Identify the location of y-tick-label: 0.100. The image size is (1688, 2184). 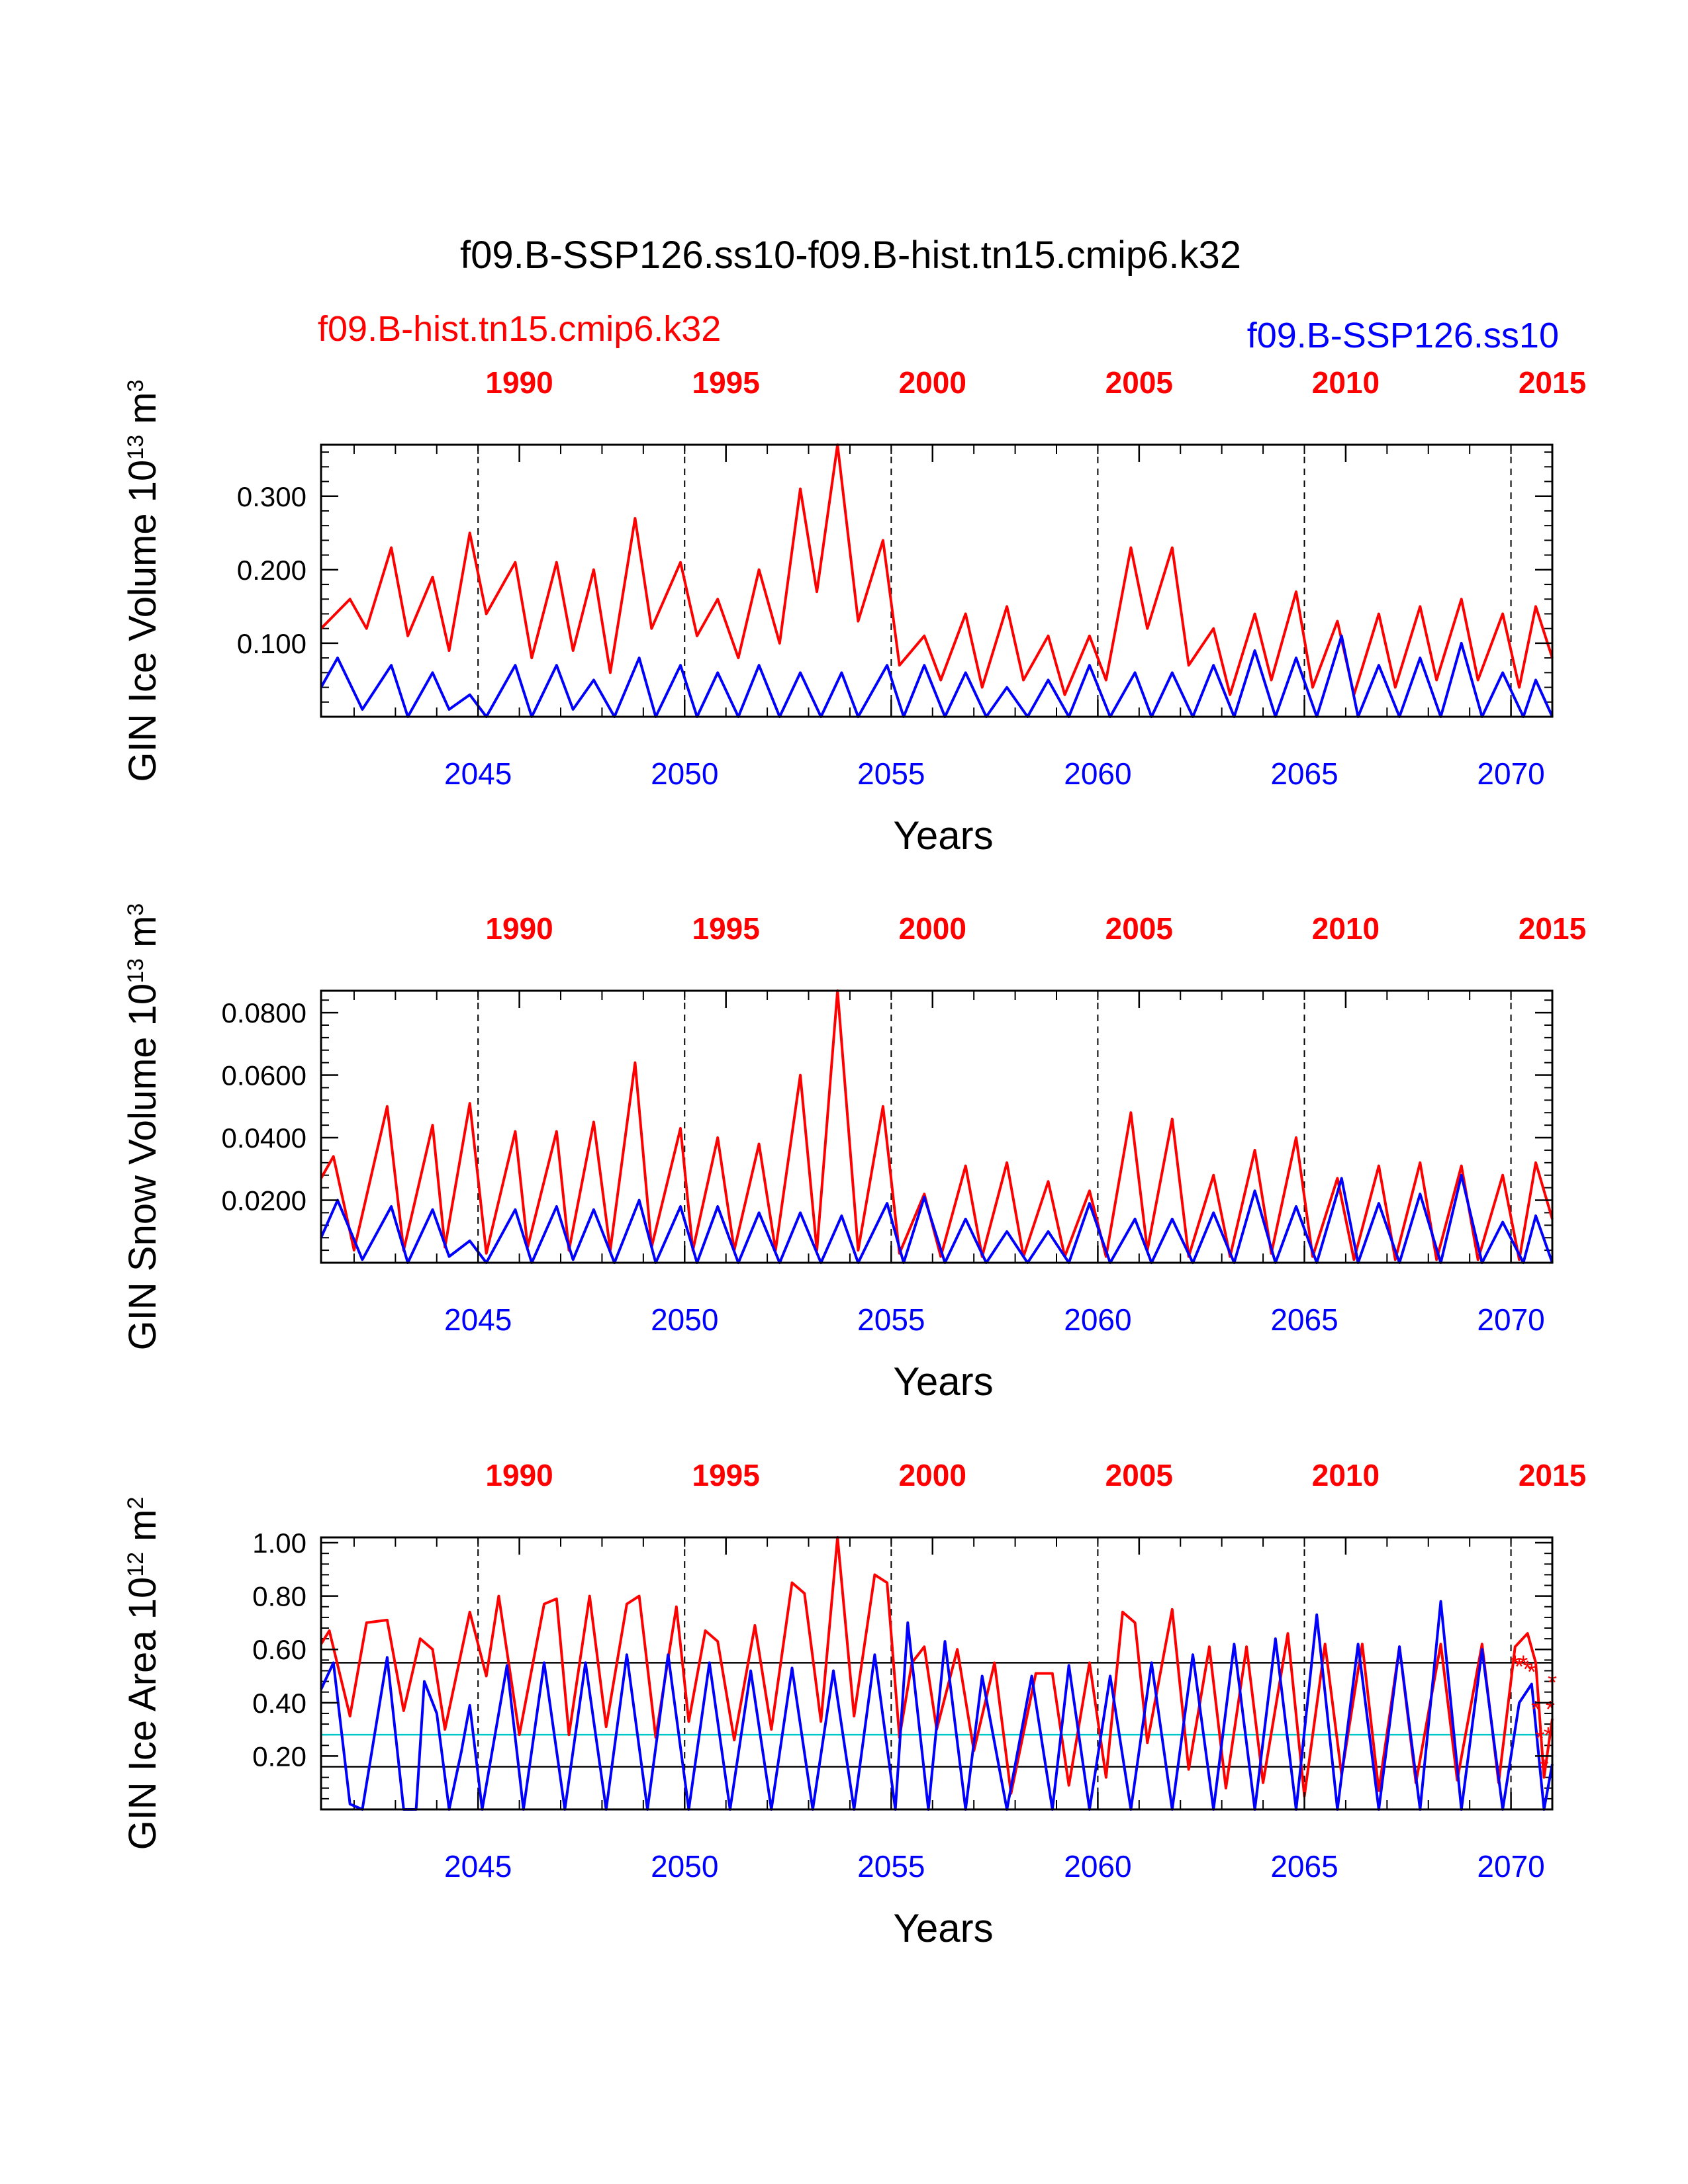
(271, 643).